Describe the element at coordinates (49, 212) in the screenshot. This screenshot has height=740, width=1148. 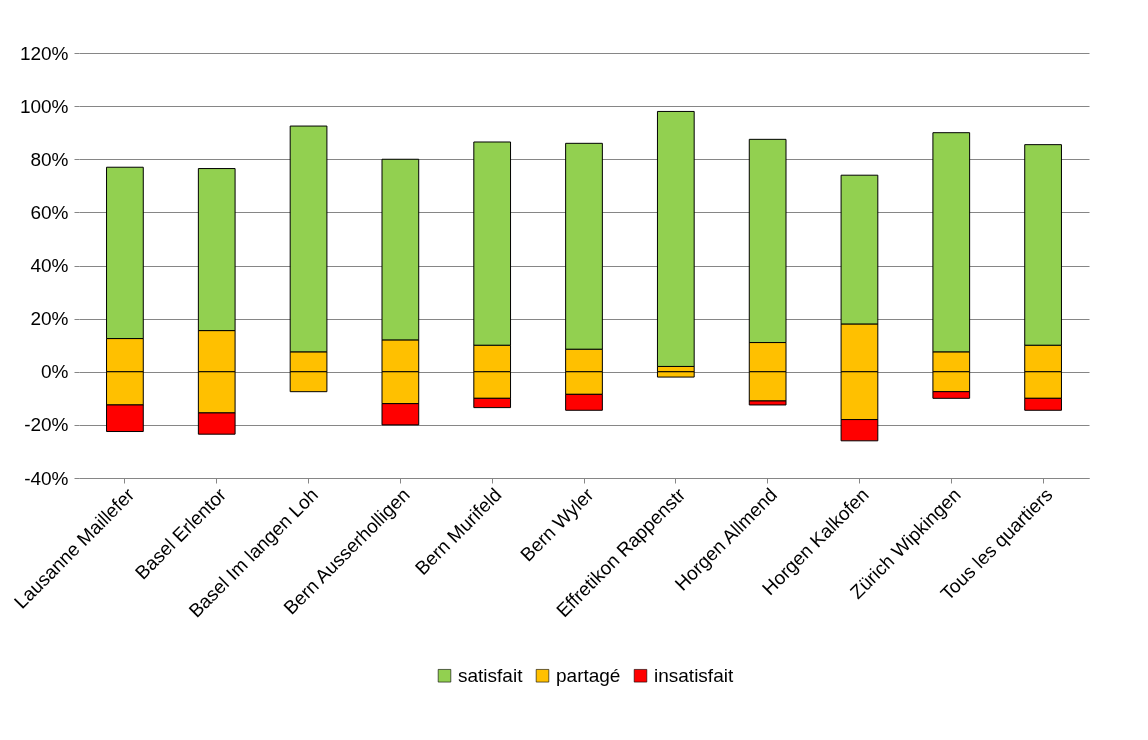
I see `y-tick-label: 60%` at that location.